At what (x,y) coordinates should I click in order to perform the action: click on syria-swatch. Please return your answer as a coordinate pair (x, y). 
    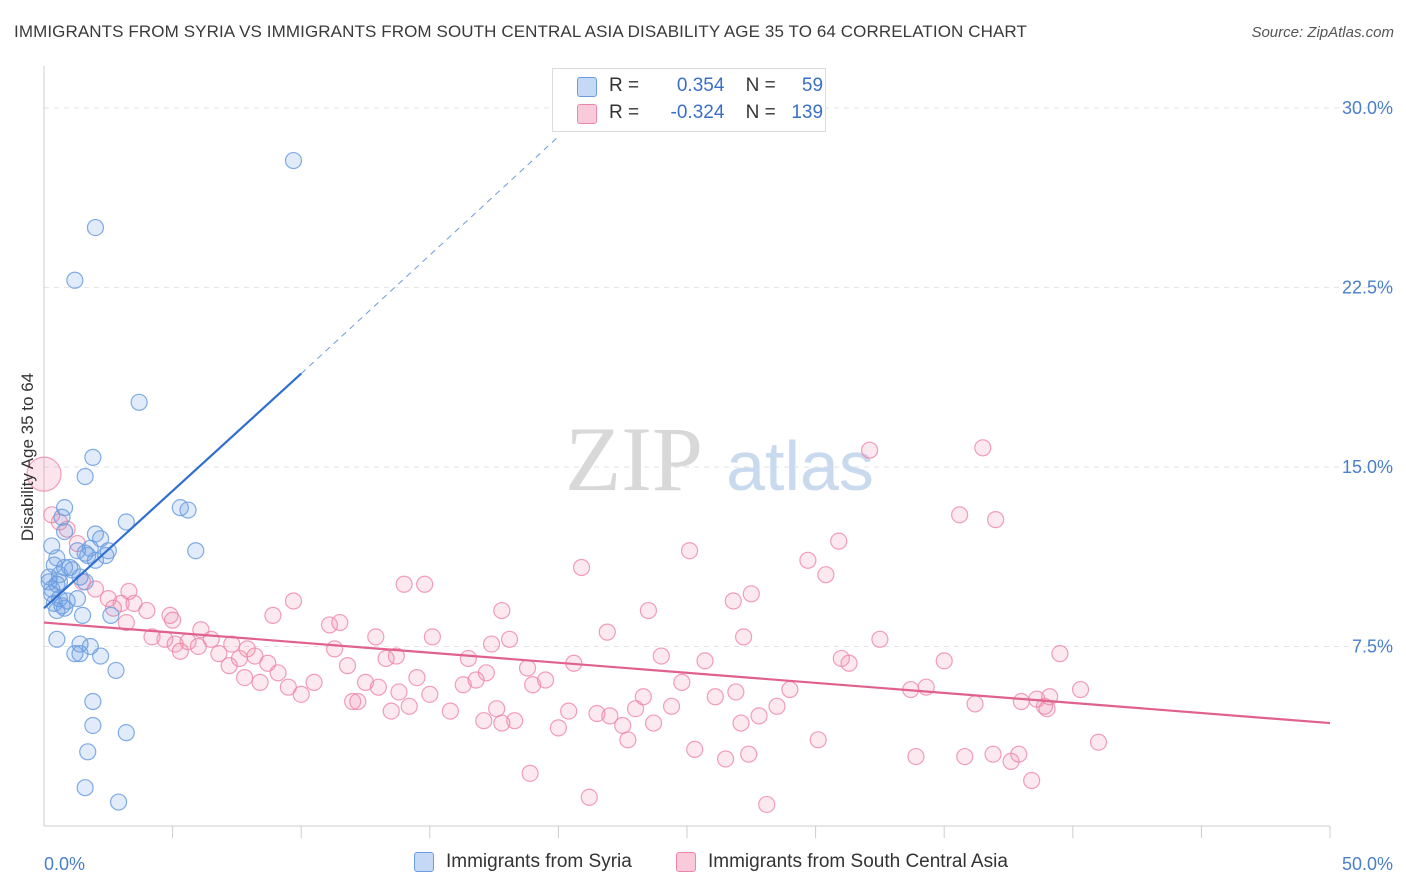
    Looking at the image, I should click on (587, 87).